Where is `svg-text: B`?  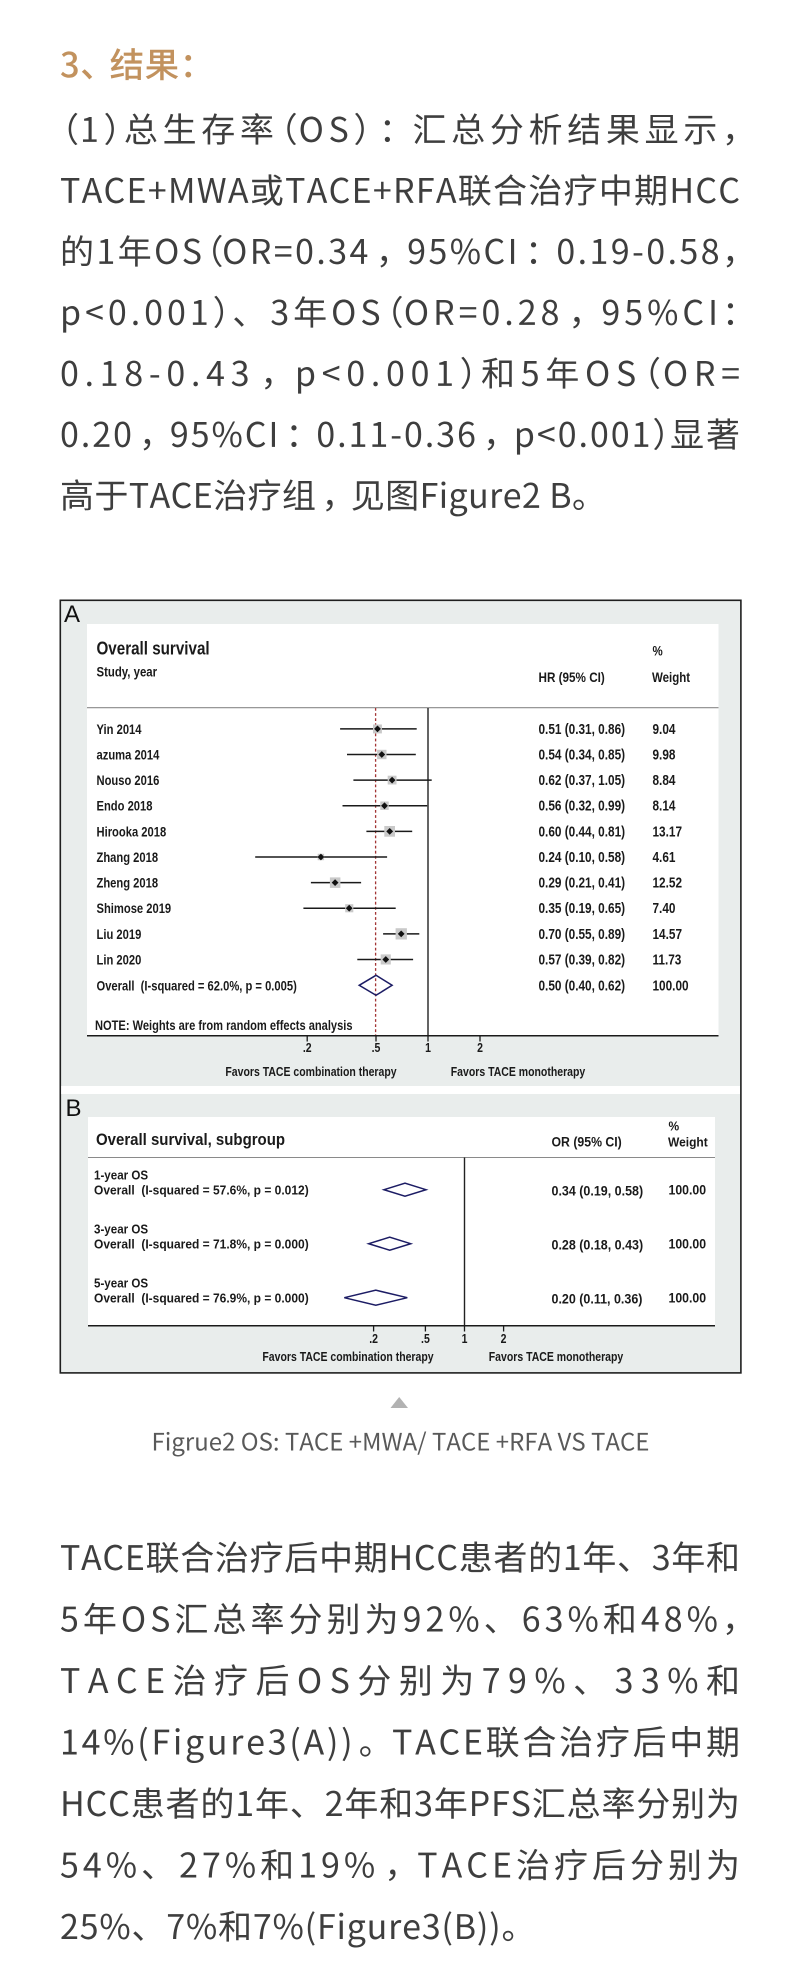
svg-text: B is located at coordinates (74, 1108).